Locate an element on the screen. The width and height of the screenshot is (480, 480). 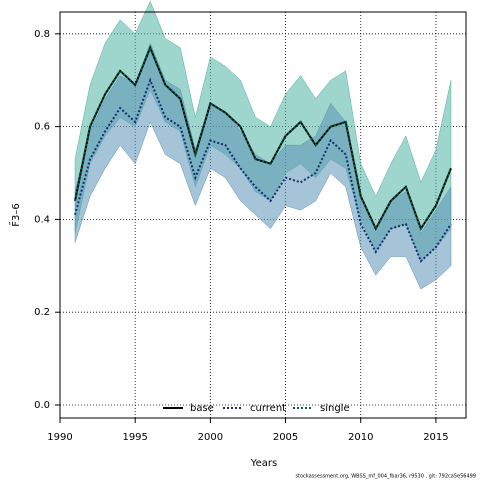
x-tick-label: 1995 is located at coordinates (134, 437).